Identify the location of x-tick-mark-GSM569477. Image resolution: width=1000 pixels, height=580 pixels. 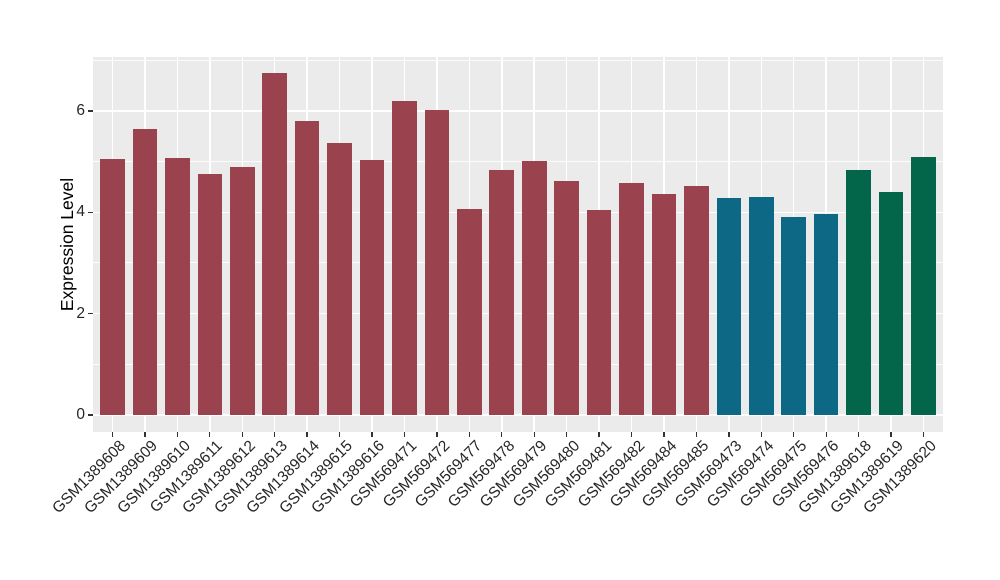
(469, 434).